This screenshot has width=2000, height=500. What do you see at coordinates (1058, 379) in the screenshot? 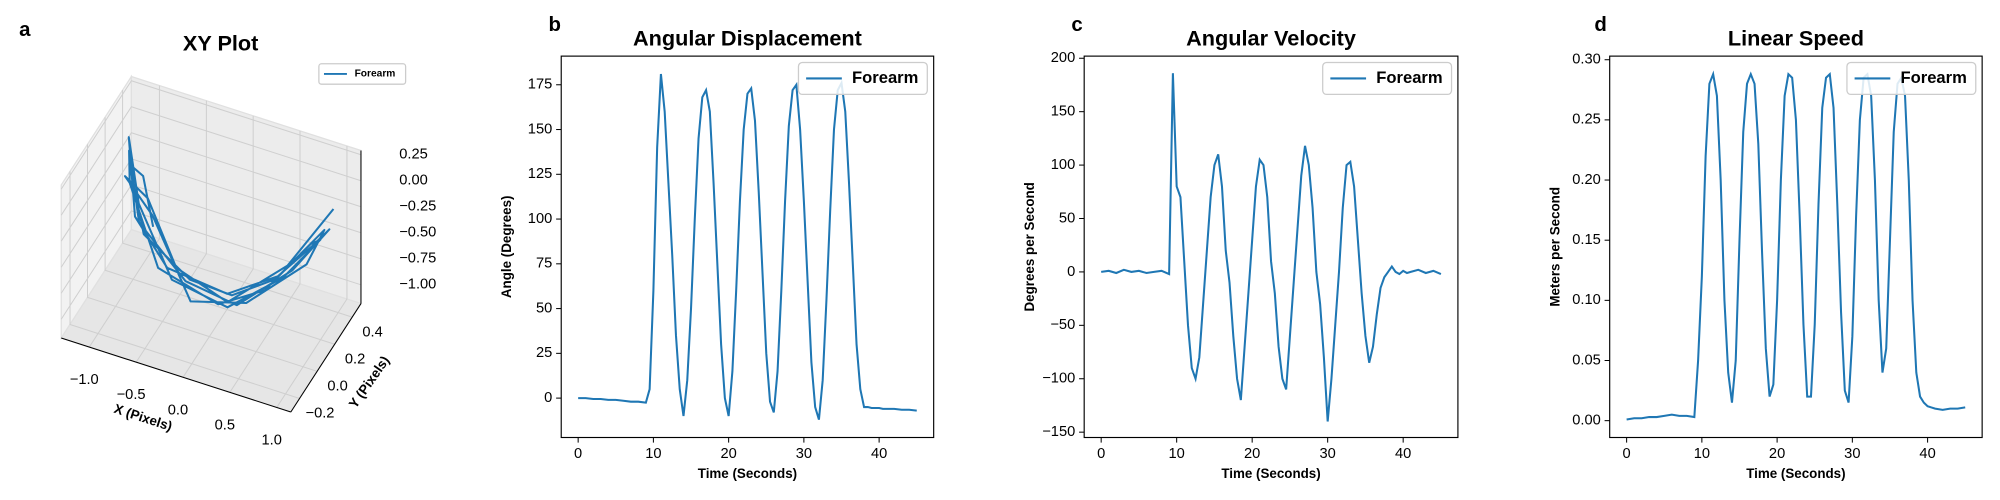
I see `y-tick-label: −100` at bounding box center [1058, 379].